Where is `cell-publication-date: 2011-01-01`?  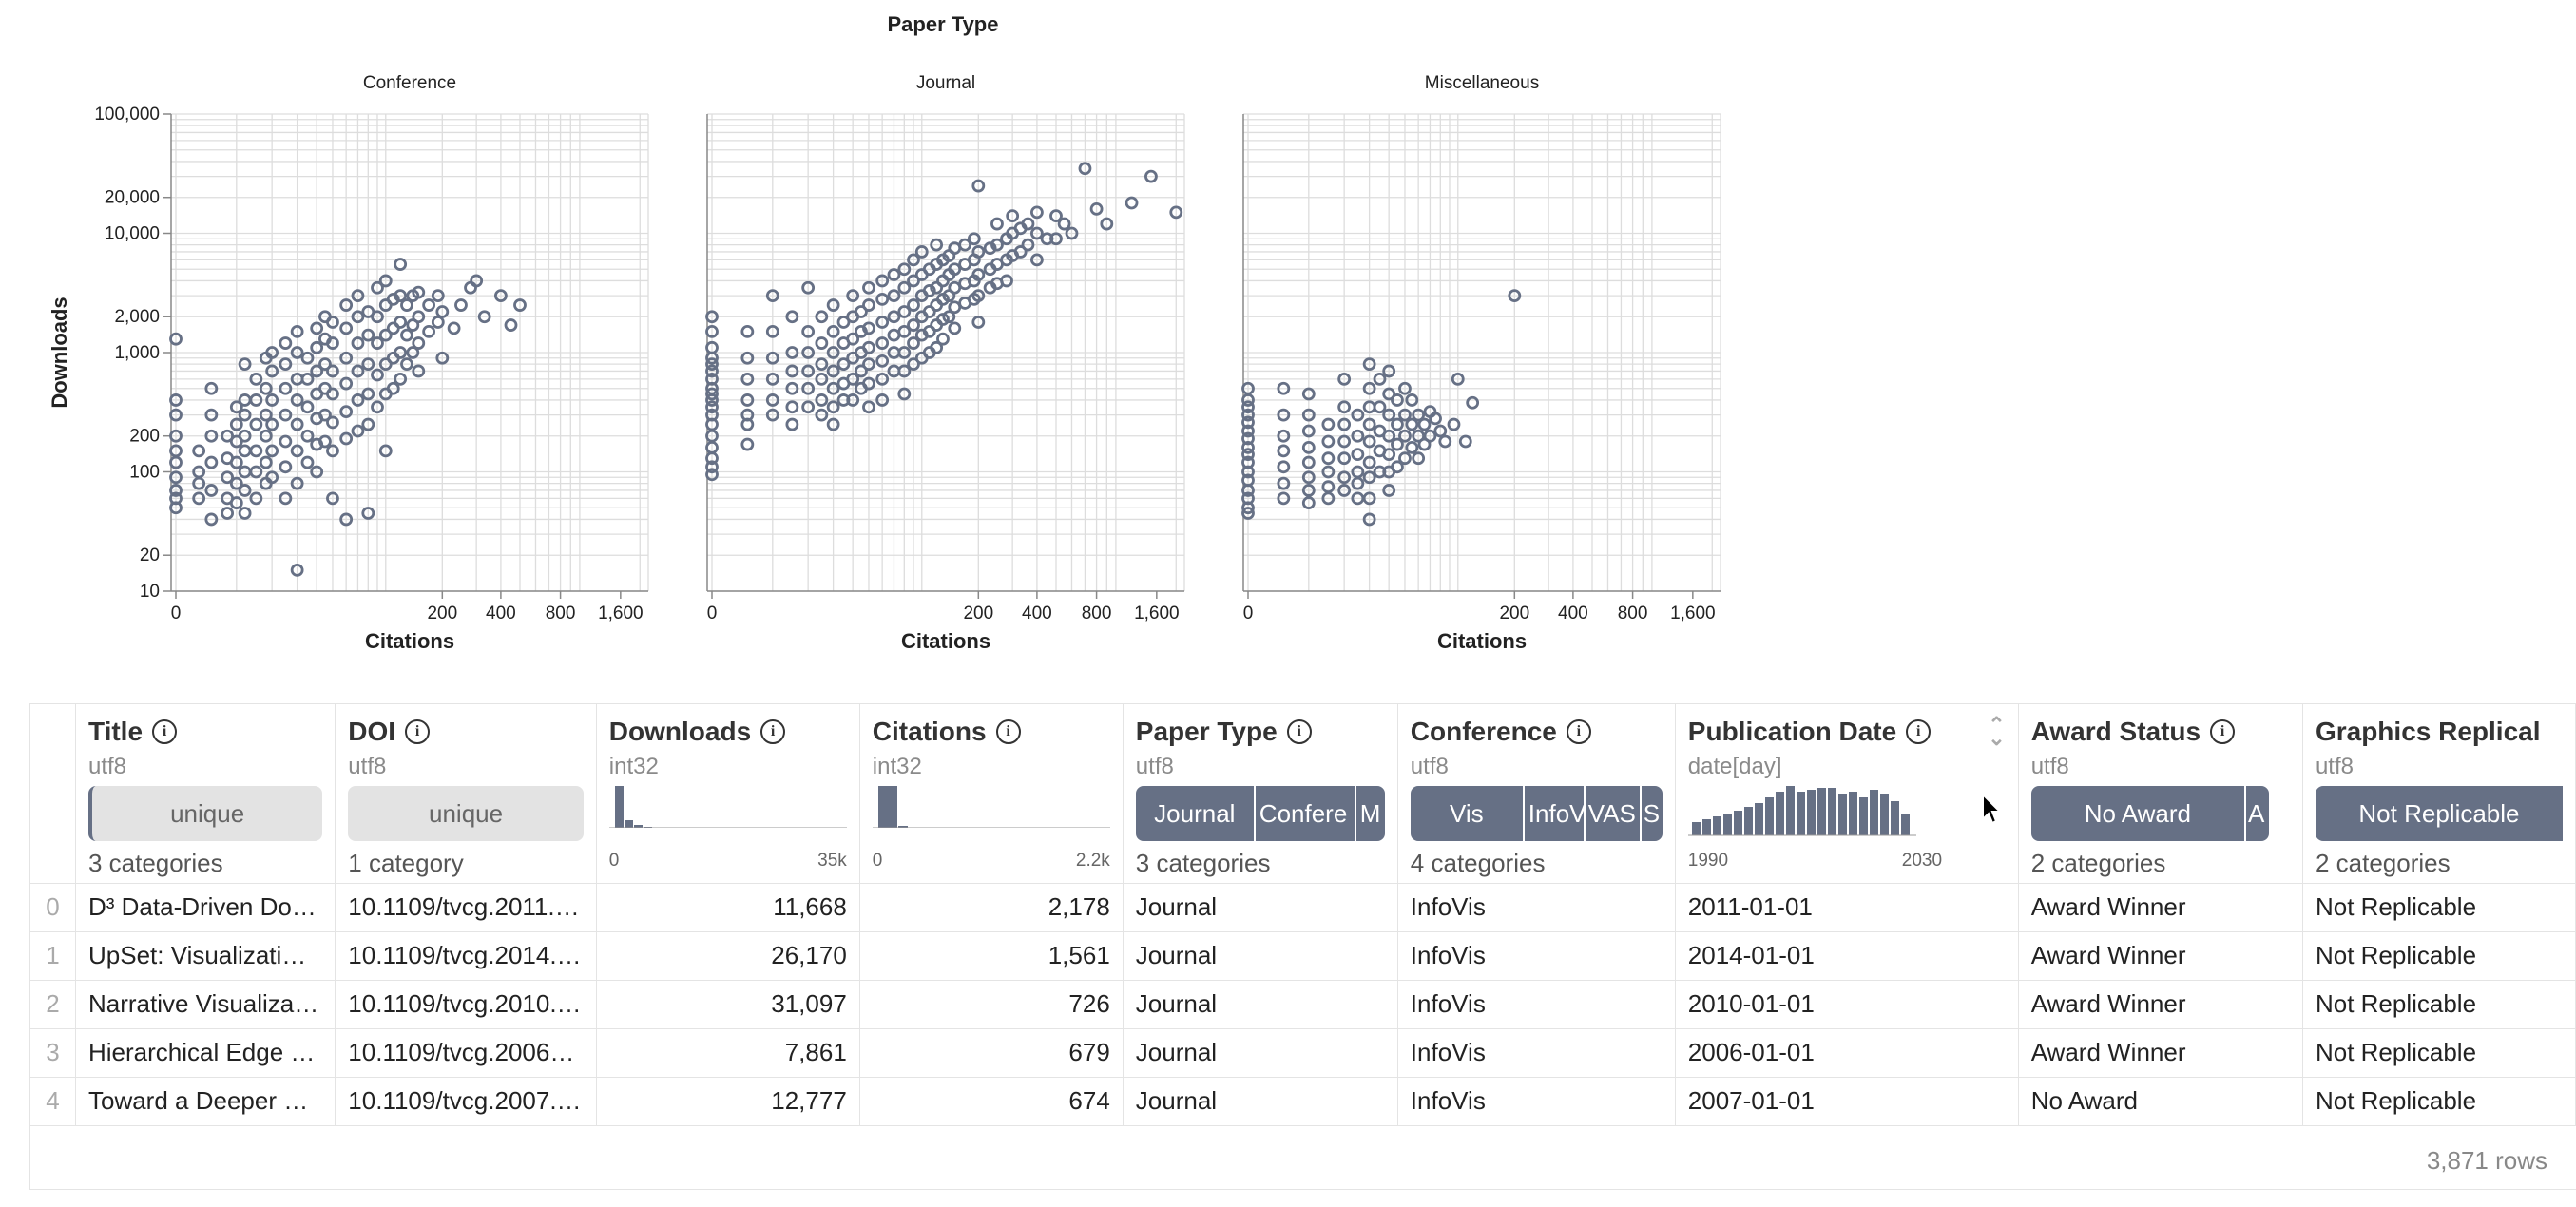
cell-publication-date: 2011-01-01 is located at coordinates (1847, 907).